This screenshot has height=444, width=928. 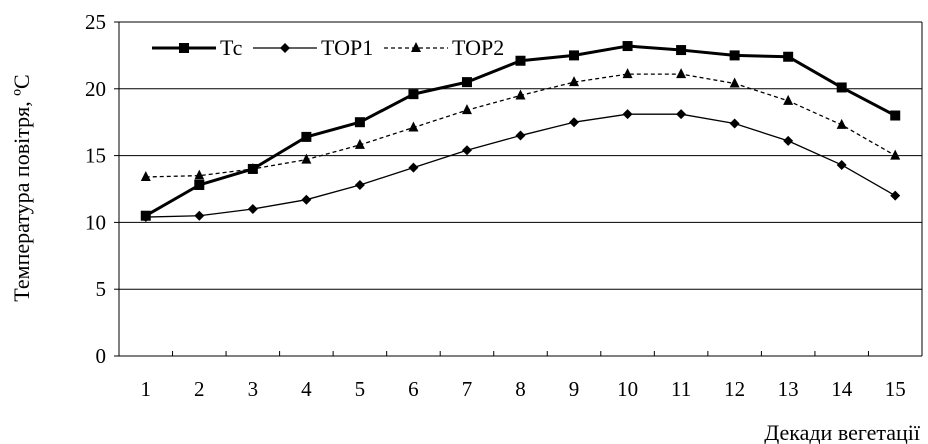 I want to click on x-tick-labels: 1 2 3 4 5 6 7 8 9 10 11 12 13 14 15, so click(x=523, y=389).